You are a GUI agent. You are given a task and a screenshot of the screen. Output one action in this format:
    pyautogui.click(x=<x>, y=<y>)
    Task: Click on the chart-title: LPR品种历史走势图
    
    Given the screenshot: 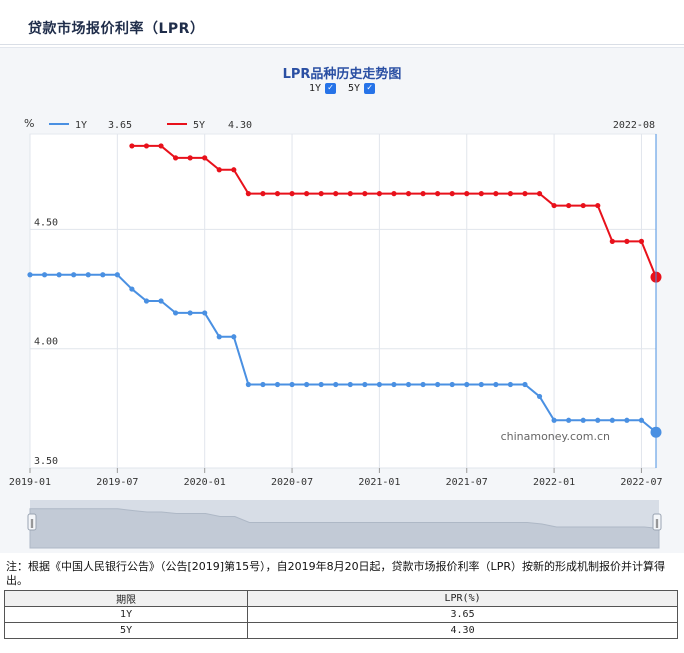 What is the action you would take?
    pyautogui.click(x=342, y=74)
    